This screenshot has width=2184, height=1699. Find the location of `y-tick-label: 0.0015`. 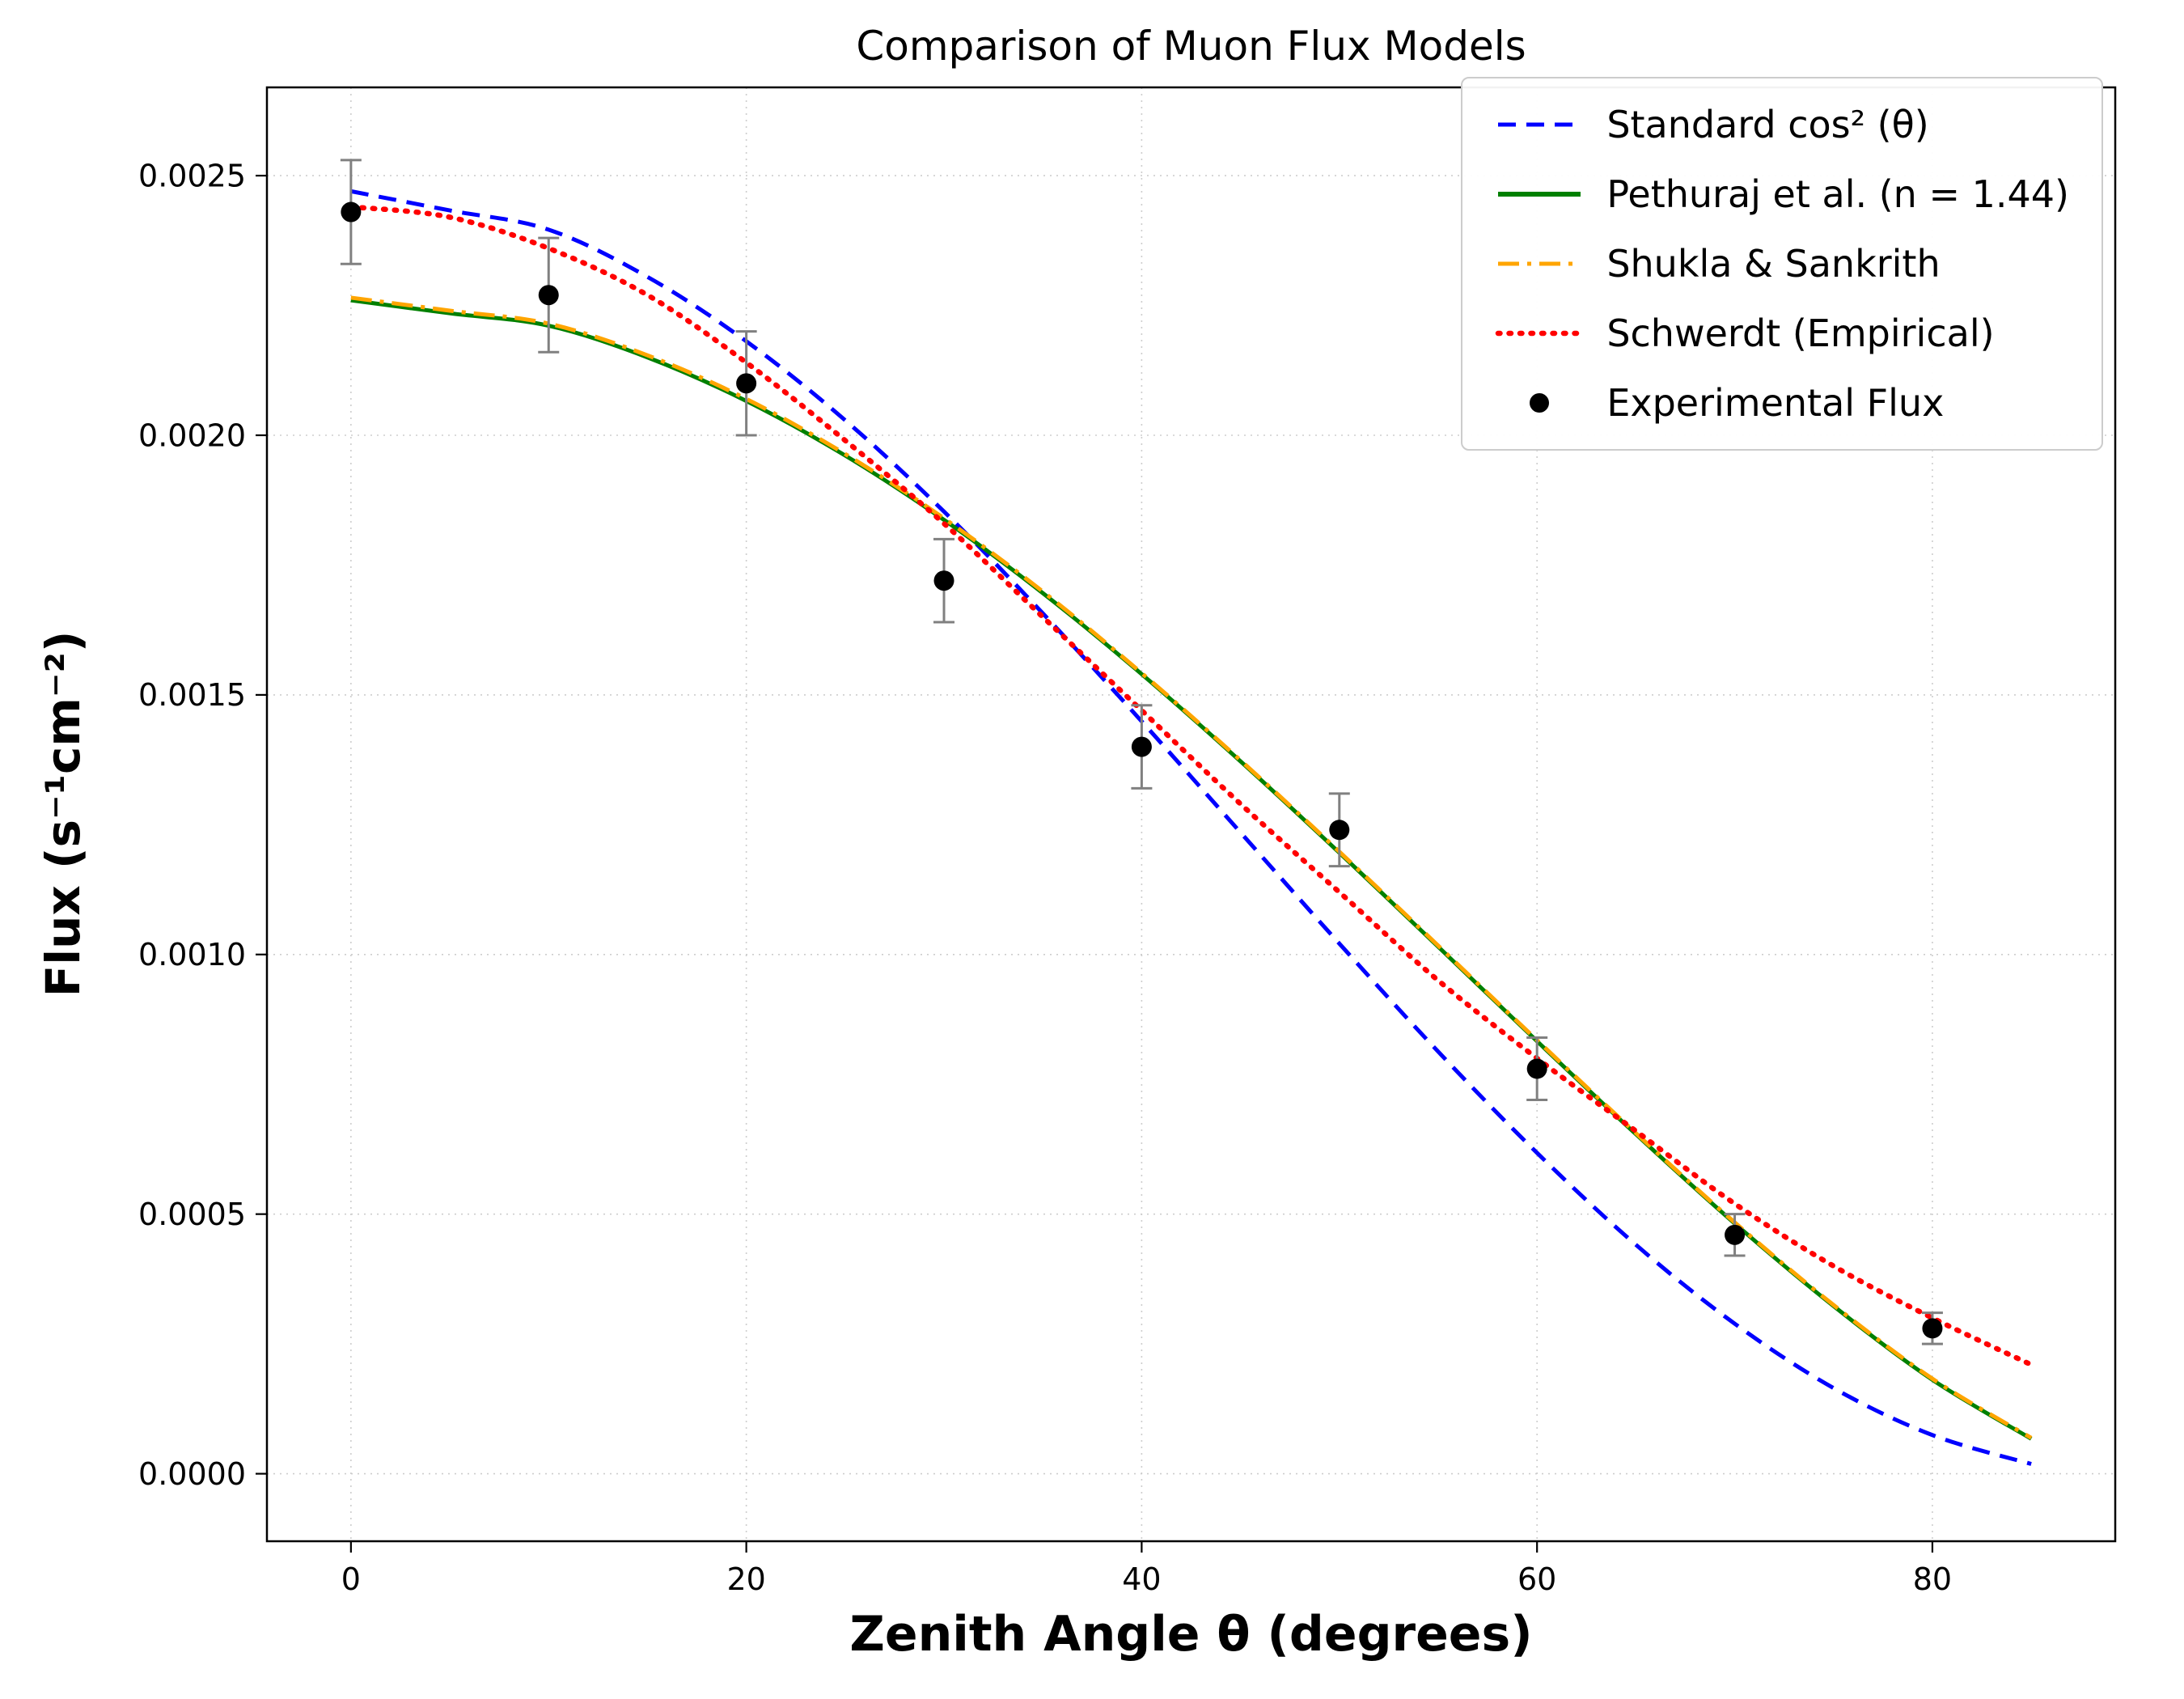

y-tick-label: 0.0015 is located at coordinates (192, 695).